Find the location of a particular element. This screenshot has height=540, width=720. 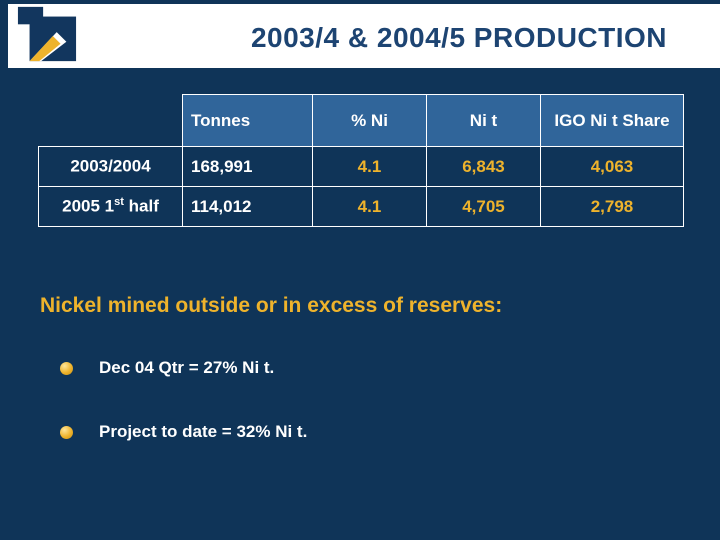

bullet-text: Project to date = 32% Ni t. is located at coordinates (203, 431).